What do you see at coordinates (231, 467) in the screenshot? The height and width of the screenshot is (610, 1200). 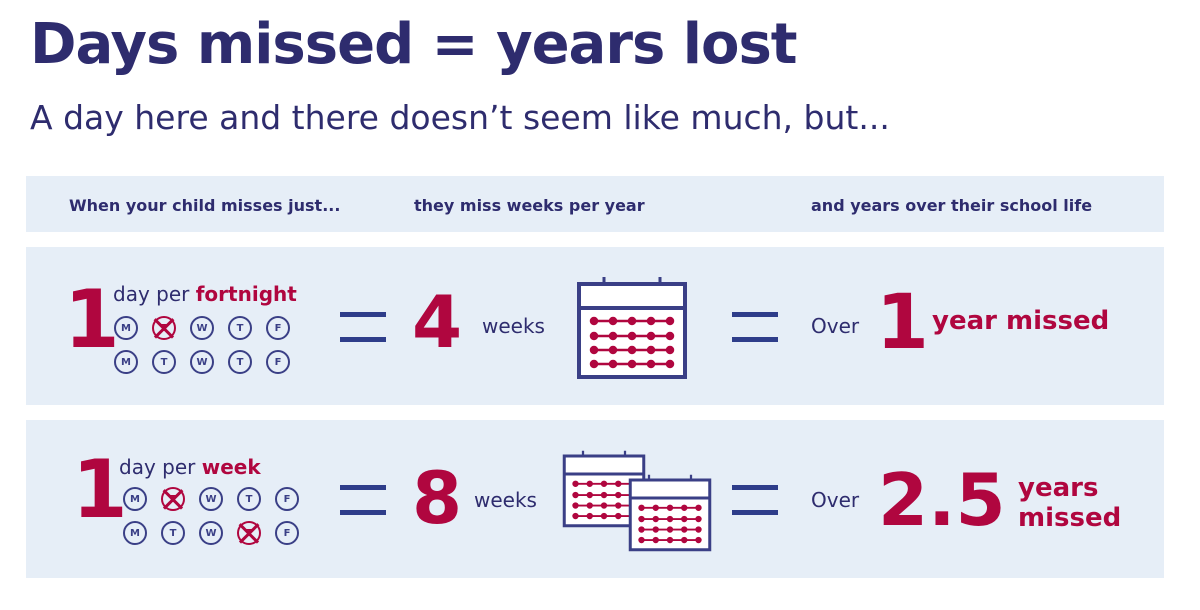 I see `frequency-period: week` at bounding box center [231, 467].